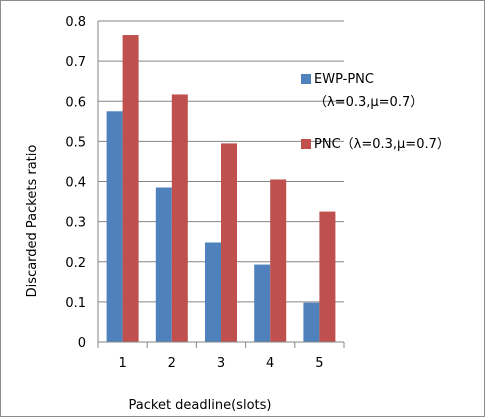 The width and height of the screenshot is (485, 417). Describe the element at coordinates (382, 144) in the screenshot. I see `legend-label-pnc-line1: PNC（λ=0.3,μ=0.7）` at that location.